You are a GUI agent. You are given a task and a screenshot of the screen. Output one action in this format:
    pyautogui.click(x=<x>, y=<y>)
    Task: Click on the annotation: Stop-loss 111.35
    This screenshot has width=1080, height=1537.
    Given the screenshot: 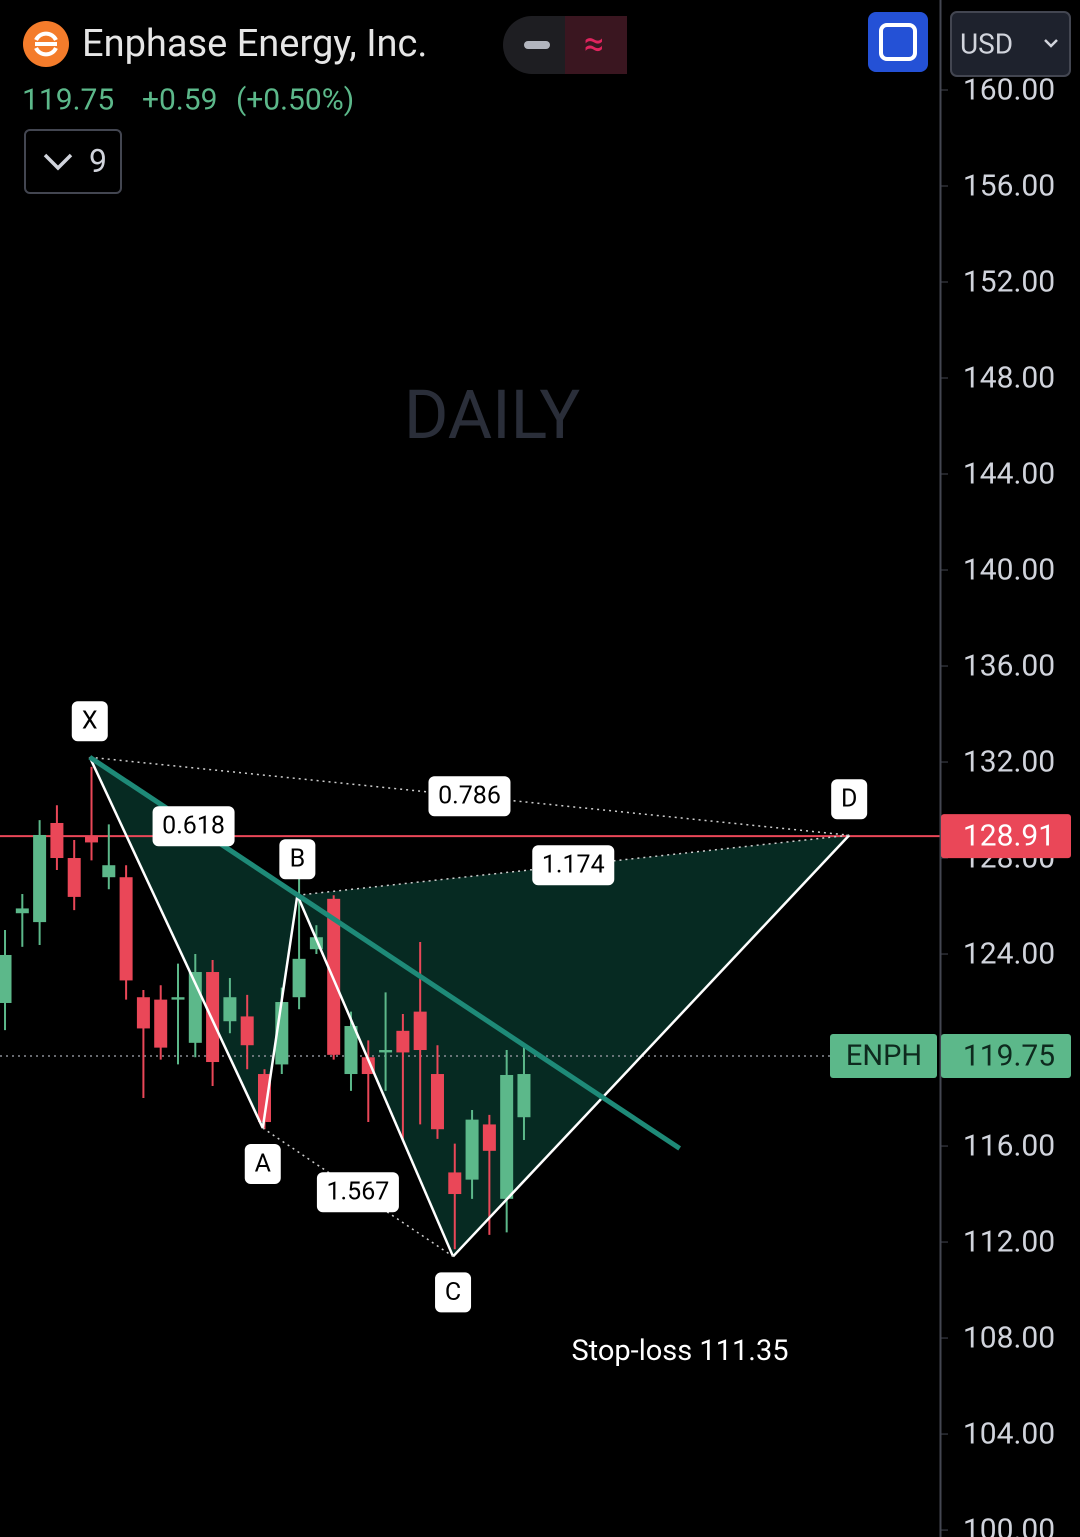 What is the action you would take?
    pyautogui.click(x=679, y=1351)
    